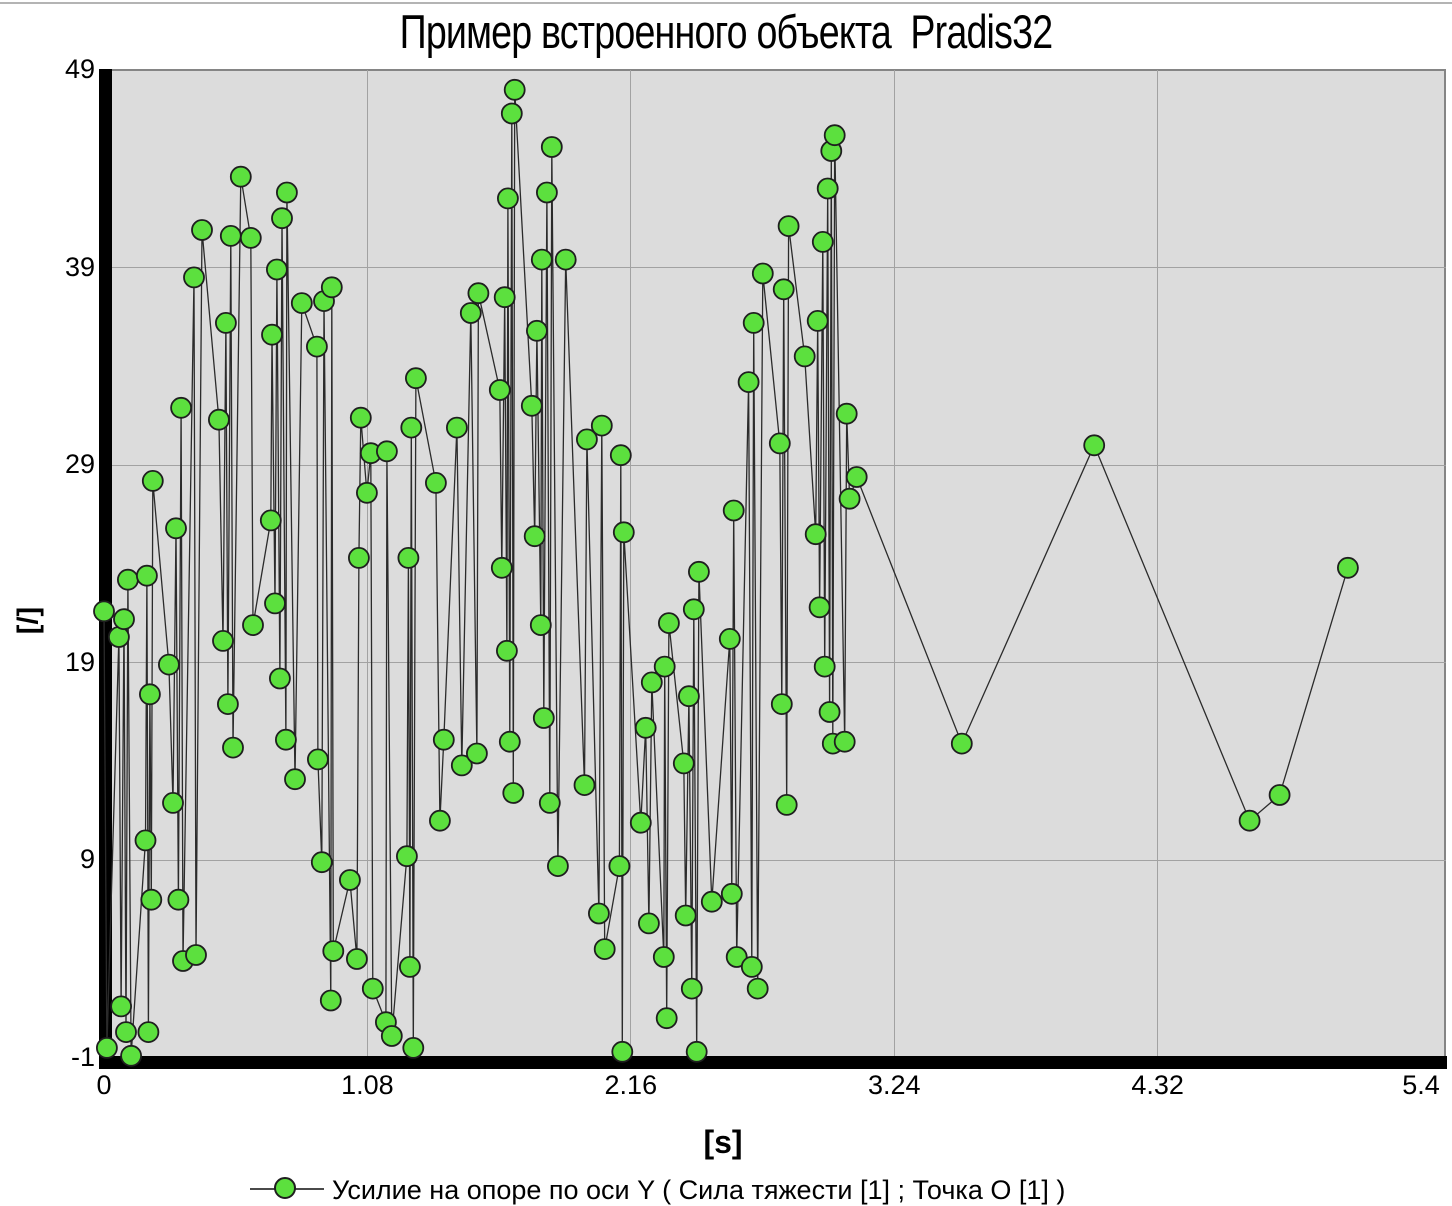  Describe the element at coordinates (726, 3) in the screenshot. I see `window-top-border` at that location.